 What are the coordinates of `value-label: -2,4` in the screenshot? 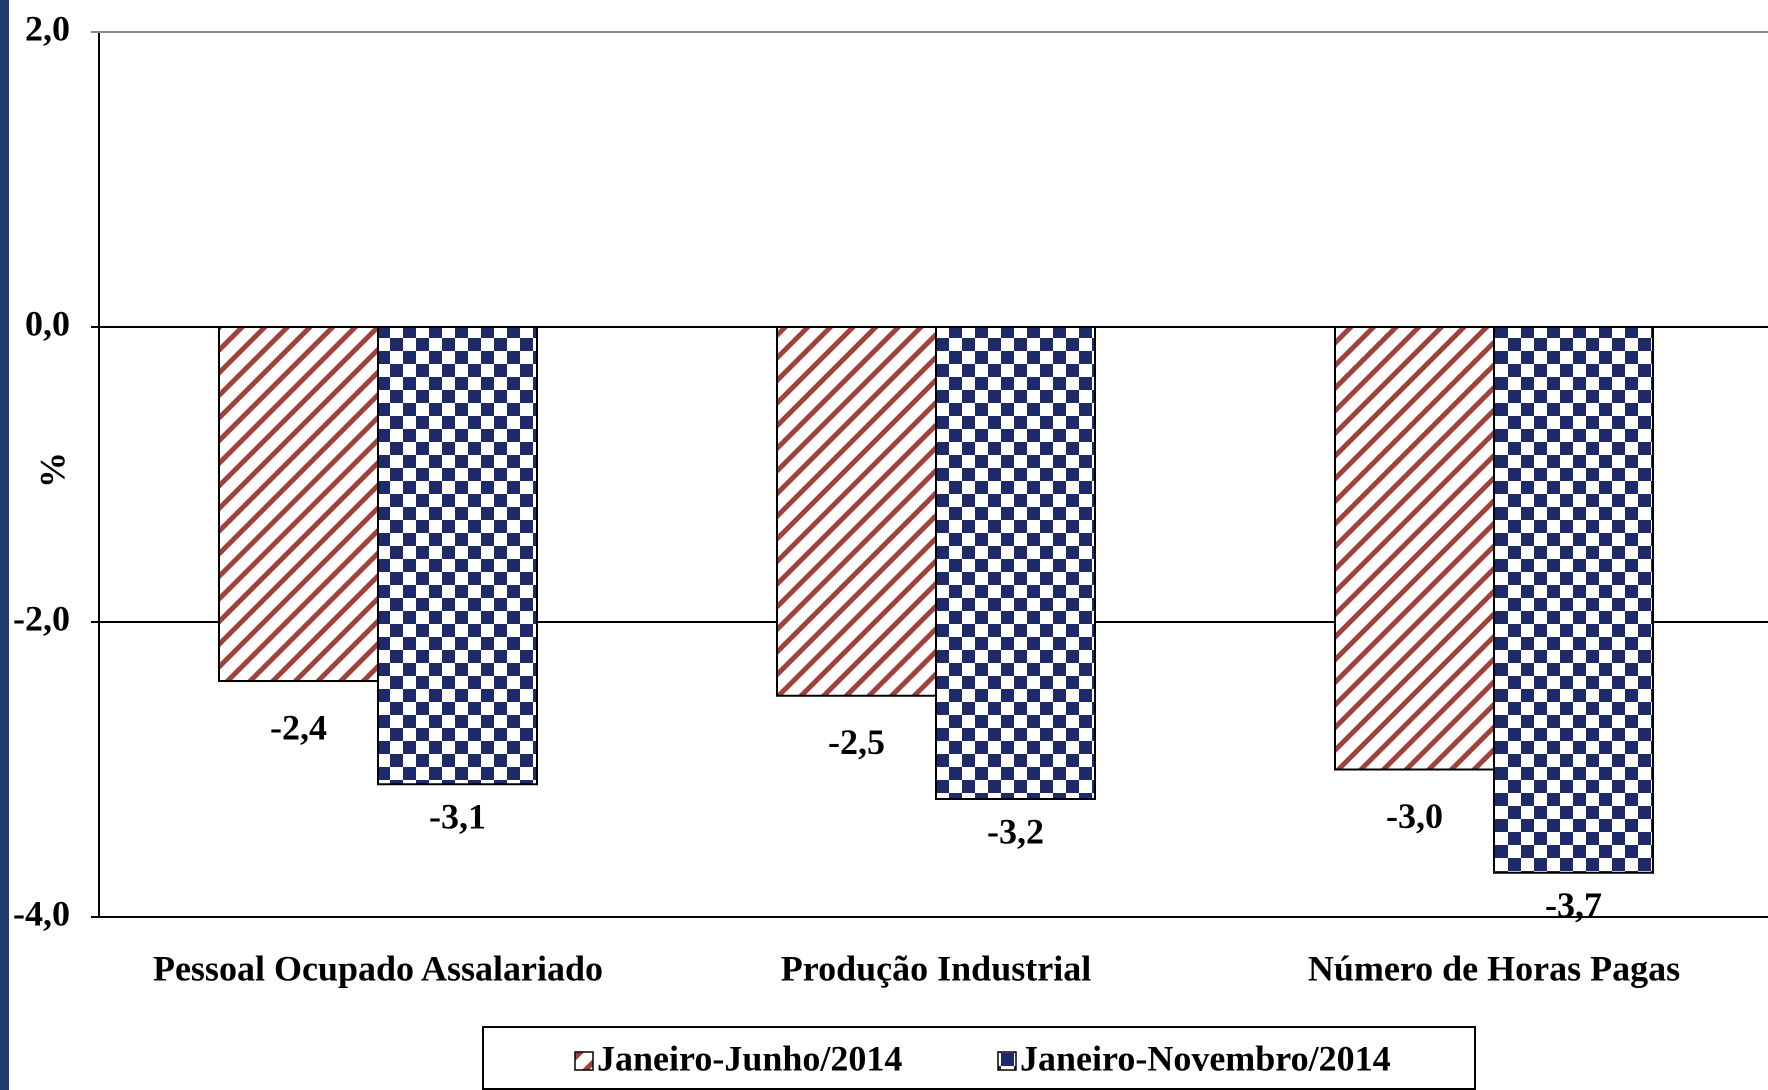 It's located at (298, 727).